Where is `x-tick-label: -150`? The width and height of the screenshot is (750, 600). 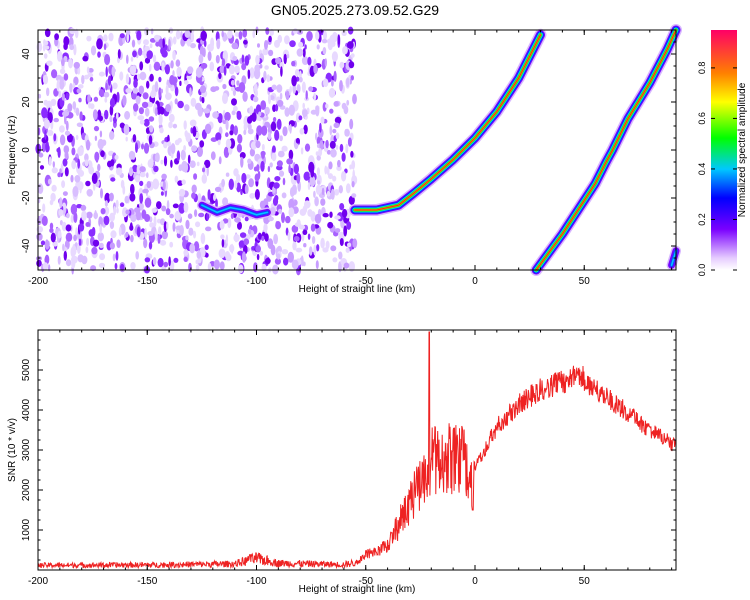 x-tick-label: -150 is located at coordinates (147, 281).